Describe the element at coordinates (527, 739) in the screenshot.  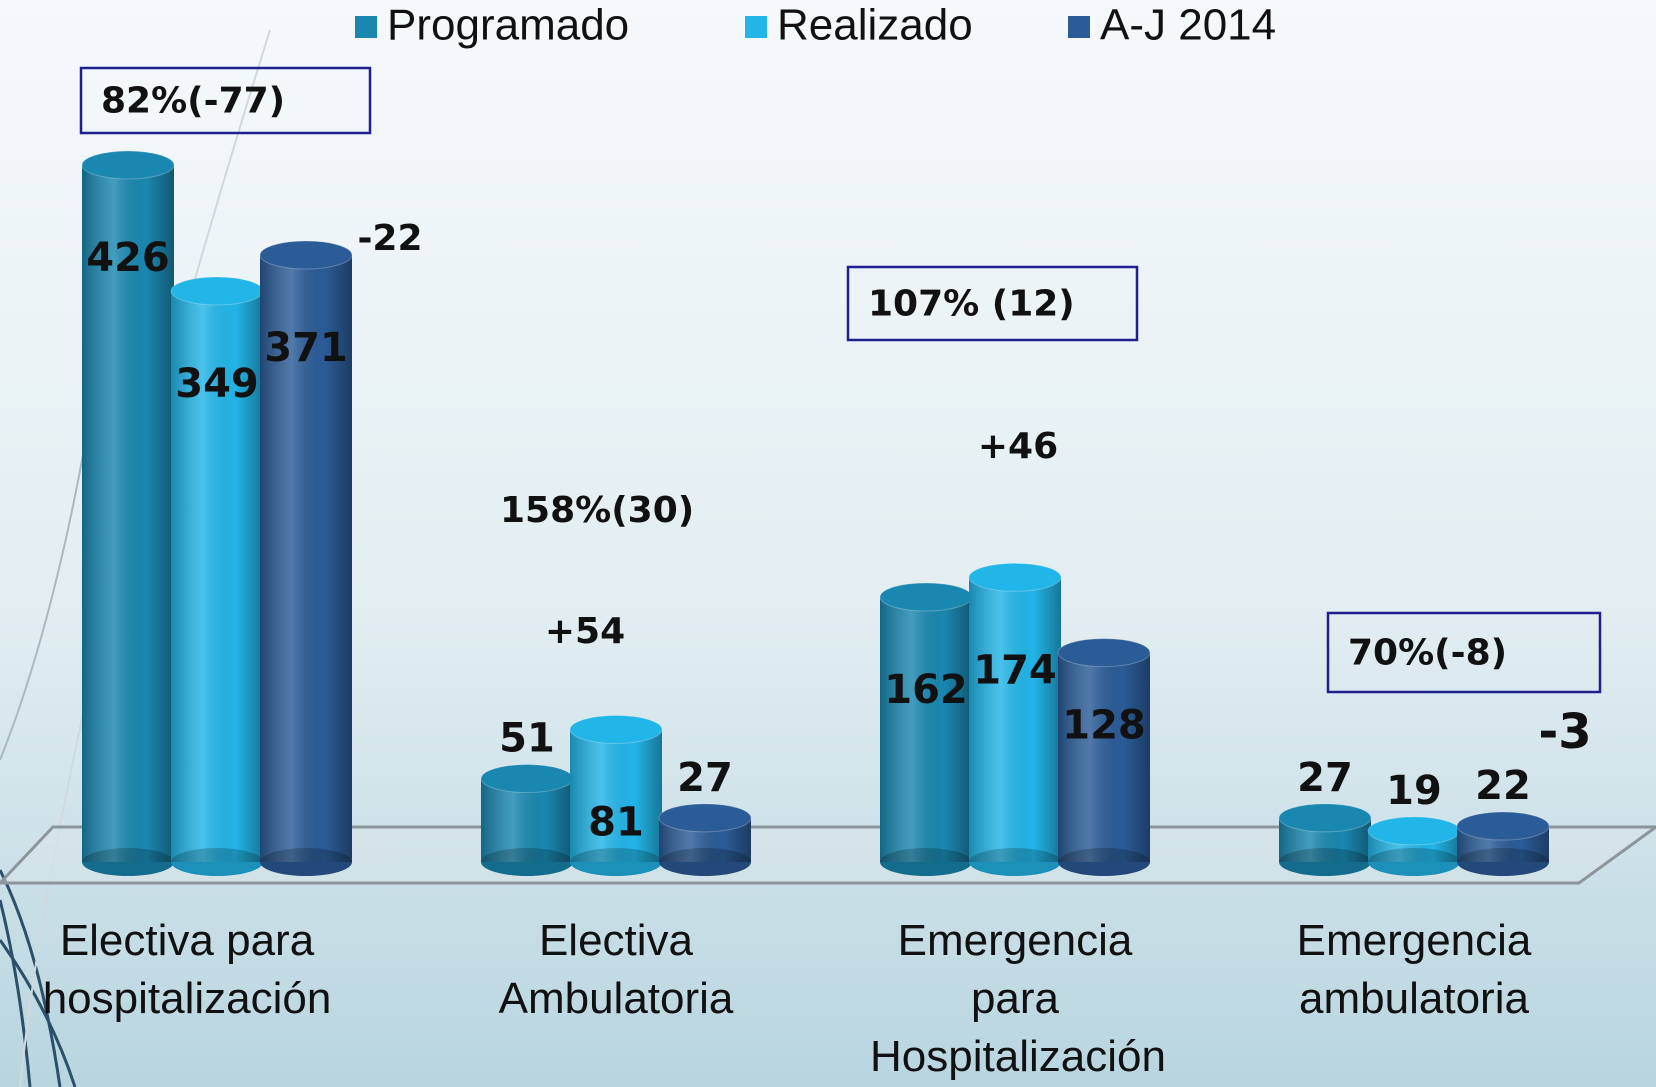
I see `value-label: 51` at that location.